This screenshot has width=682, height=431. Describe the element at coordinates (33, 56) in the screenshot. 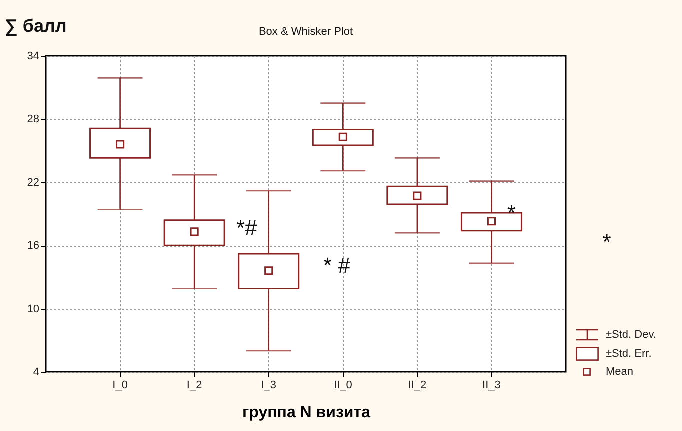

I see `y-tick-label: 34` at that location.